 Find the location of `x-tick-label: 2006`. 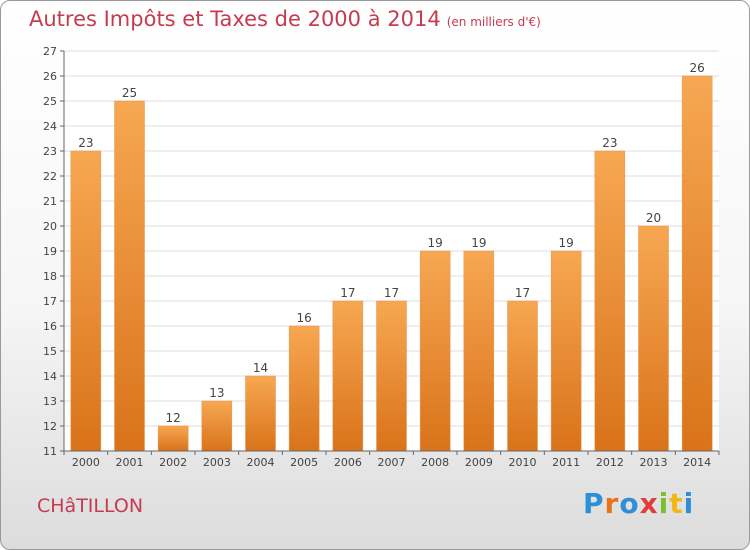

x-tick-label: 2006 is located at coordinates (348, 462).